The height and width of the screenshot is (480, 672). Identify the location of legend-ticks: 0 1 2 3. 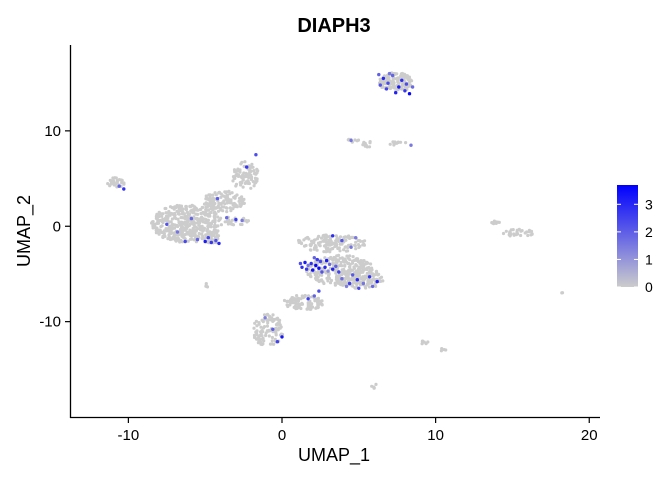
(635, 245).